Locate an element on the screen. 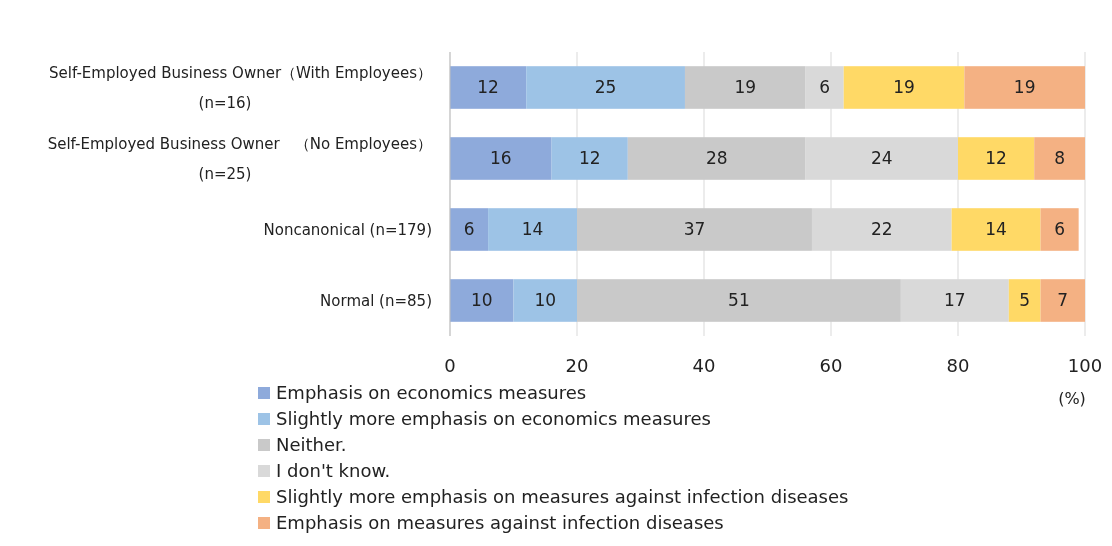 The width and height of the screenshot is (1112, 546). x-tick-label: 100 is located at coordinates (1085, 365).